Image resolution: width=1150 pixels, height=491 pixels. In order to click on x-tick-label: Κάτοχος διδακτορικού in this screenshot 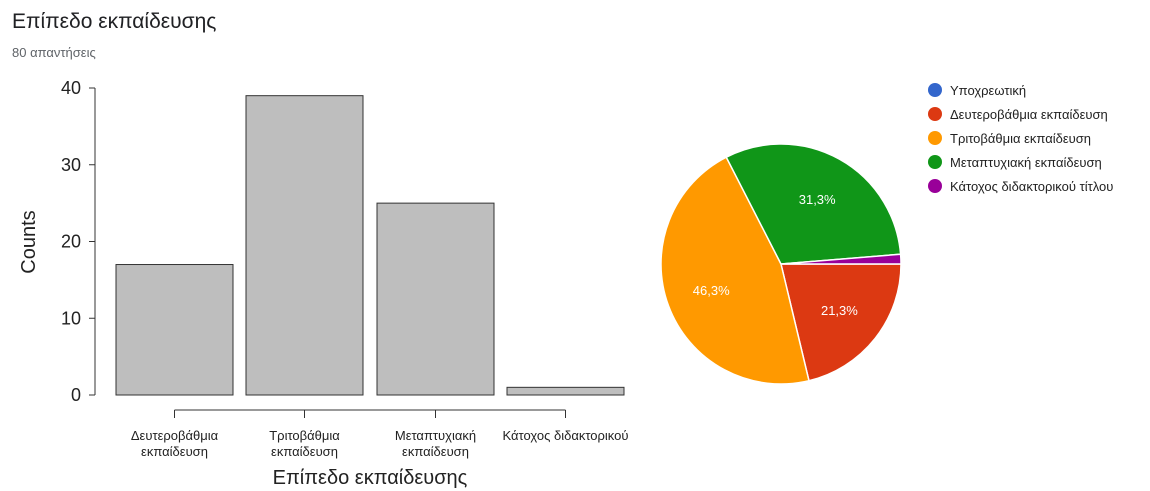, I will do `click(566, 435)`.